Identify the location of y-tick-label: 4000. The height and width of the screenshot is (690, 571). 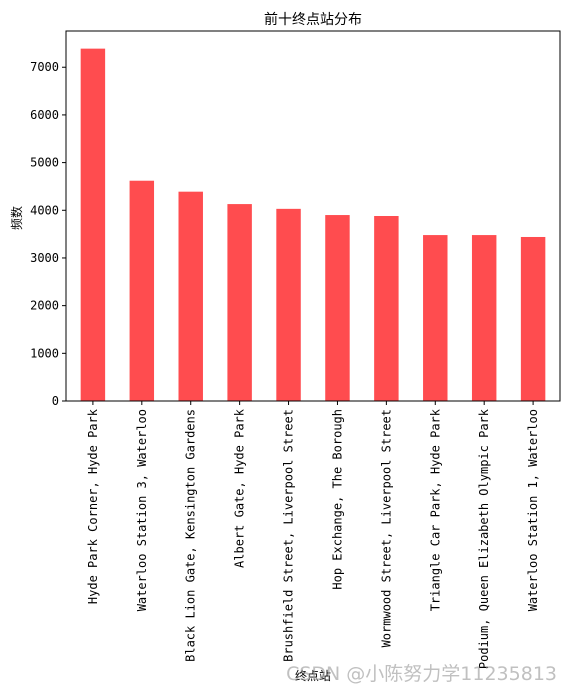
(44, 210).